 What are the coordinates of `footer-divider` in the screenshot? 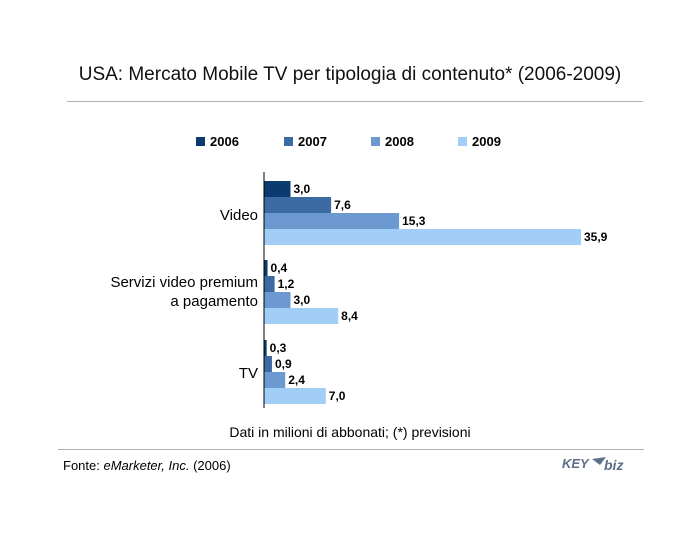 It's located at (351, 449).